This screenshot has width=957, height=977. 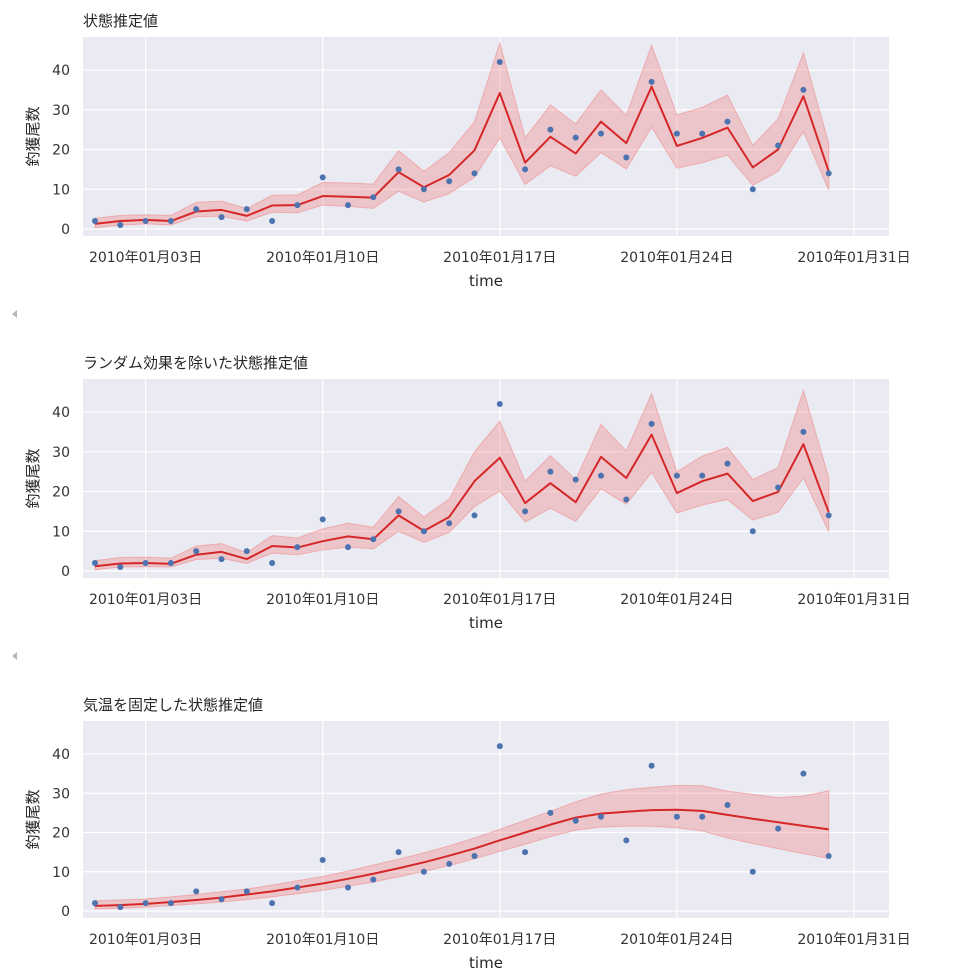 What do you see at coordinates (61, 834) in the screenshot?
I see `y-tick-label: 20` at bounding box center [61, 834].